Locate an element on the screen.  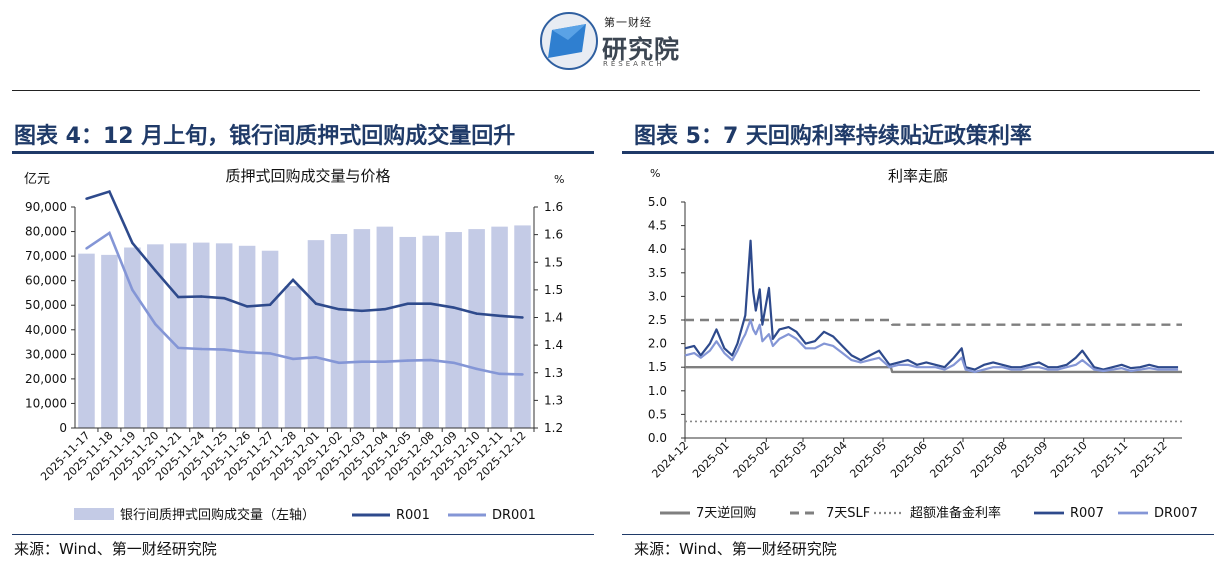
x-tick-label: 2025-07 is located at coordinates (948, 460).